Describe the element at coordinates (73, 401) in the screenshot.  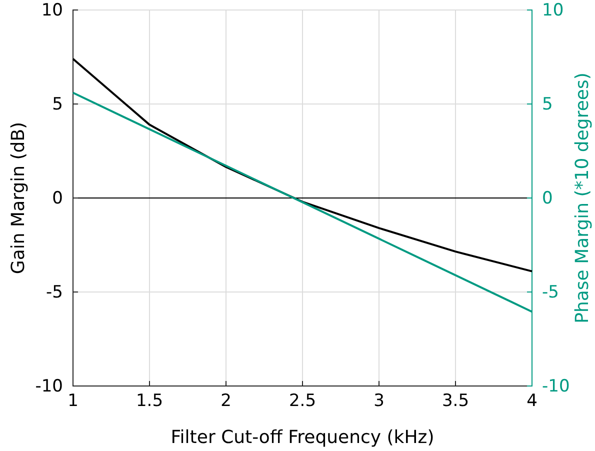
I see `x-tick-label: 1` at that location.